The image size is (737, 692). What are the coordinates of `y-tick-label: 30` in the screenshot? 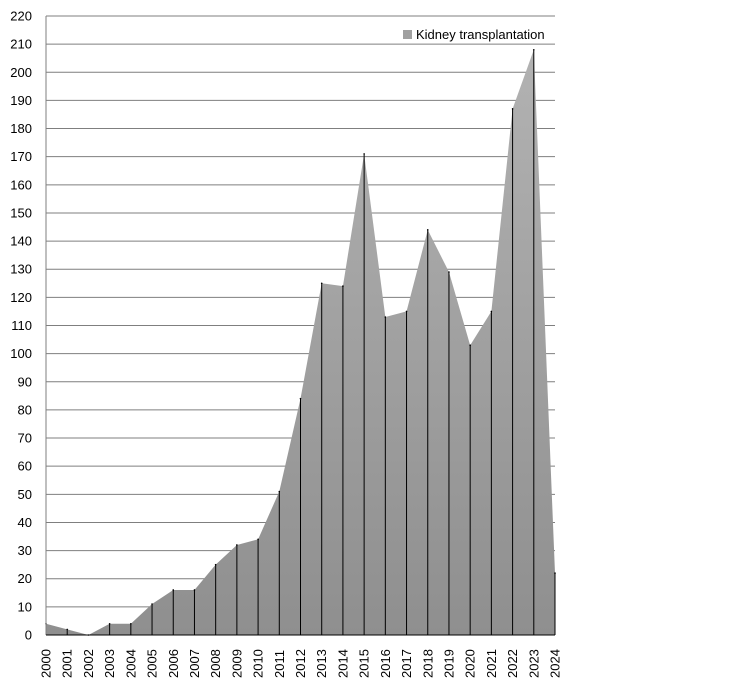 It's located at (25, 550).